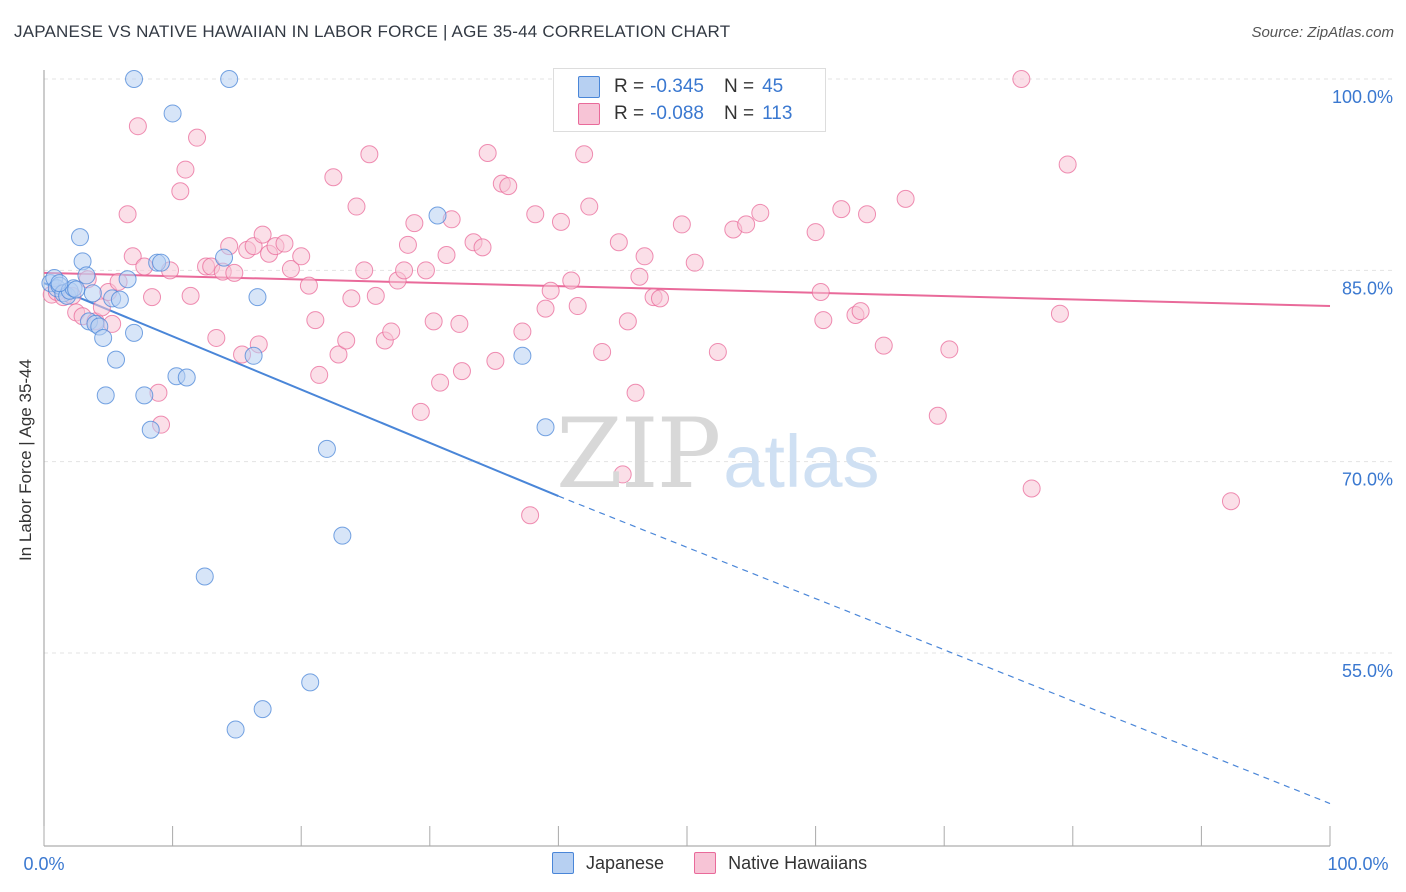 This screenshot has height=892, width=1406. Describe the element at coordinates (677, 86) in the screenshot. I see `legend-r-value: -0.345` at that location.